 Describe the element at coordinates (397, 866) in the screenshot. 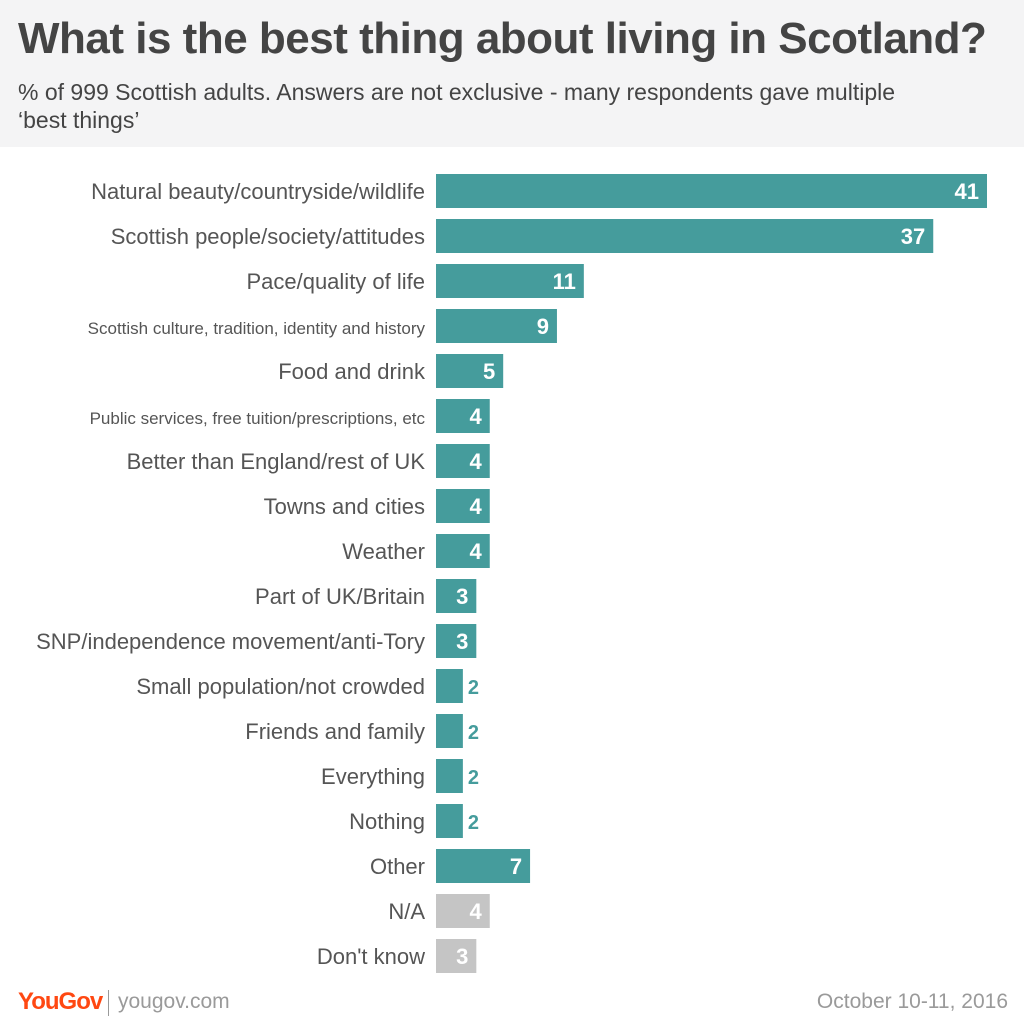

I see `category-label: Other` at that location.